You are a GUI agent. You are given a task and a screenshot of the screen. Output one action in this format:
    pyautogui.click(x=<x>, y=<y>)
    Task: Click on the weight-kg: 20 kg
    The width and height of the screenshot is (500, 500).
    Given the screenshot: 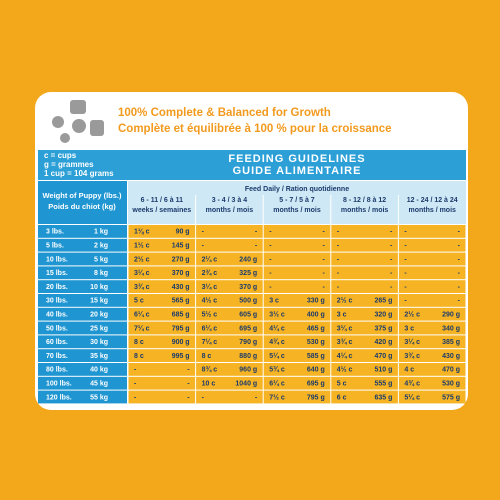 What is the action you would take?
    pyautogui.click(x=99, y=315)
    